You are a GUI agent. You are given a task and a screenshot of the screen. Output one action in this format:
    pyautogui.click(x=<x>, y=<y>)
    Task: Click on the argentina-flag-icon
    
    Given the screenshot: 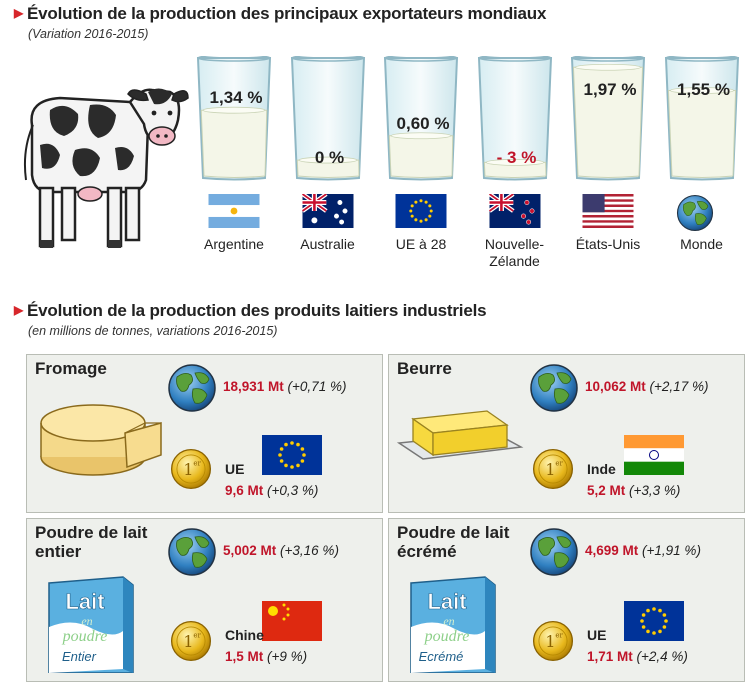 What is the action you would take?
    pyautogui.click(x=234, y=211)
    